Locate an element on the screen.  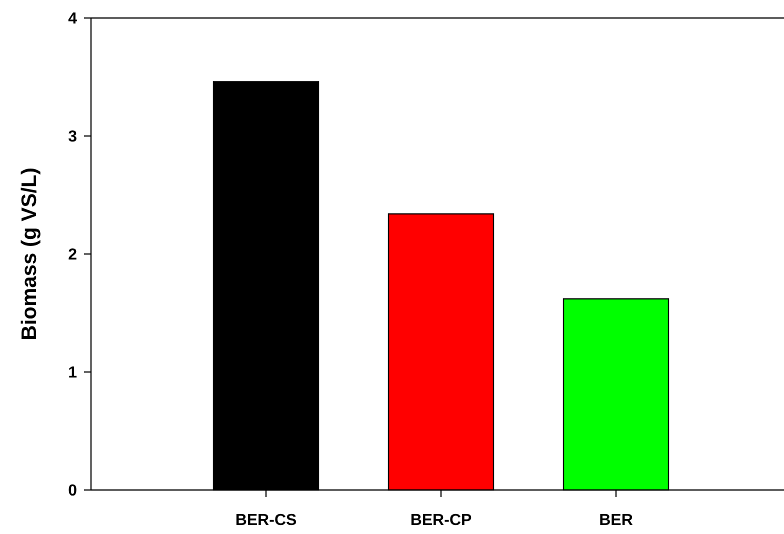
y-tick-label: 0 is located at coordinates (73, 491).